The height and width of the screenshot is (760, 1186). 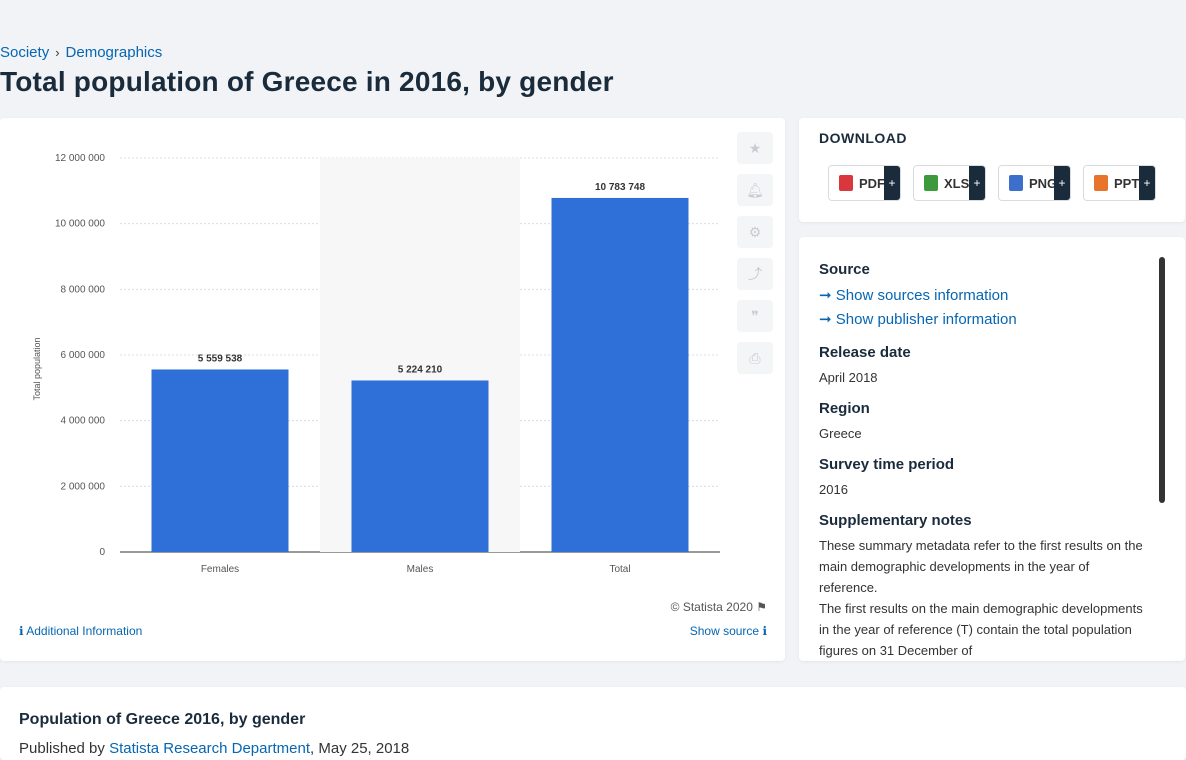 What do you see at coordinates (755, 232) in the screenshot?
I see `gear-icon: ⚙` at bounding box center [755, 232].